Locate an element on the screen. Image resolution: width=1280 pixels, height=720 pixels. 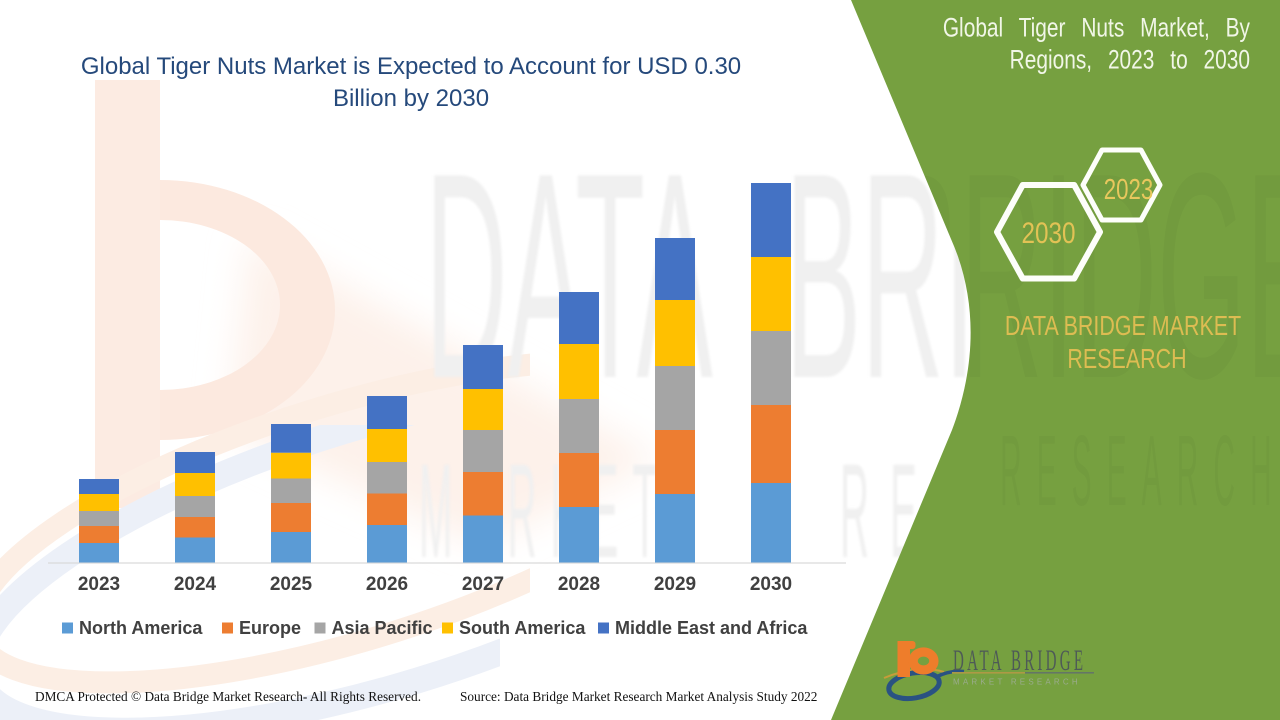
svg-text: MARKET RESEARCH is located at coordinates (1017, 682).